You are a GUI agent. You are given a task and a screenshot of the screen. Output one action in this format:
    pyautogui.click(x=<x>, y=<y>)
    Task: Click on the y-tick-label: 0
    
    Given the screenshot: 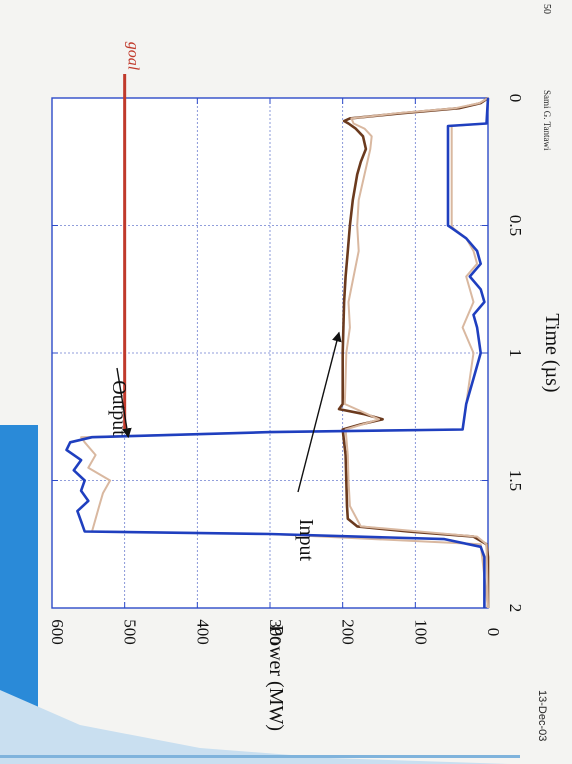 What is the action you would take?
    pyautogui.click(x=493, y=632)
    